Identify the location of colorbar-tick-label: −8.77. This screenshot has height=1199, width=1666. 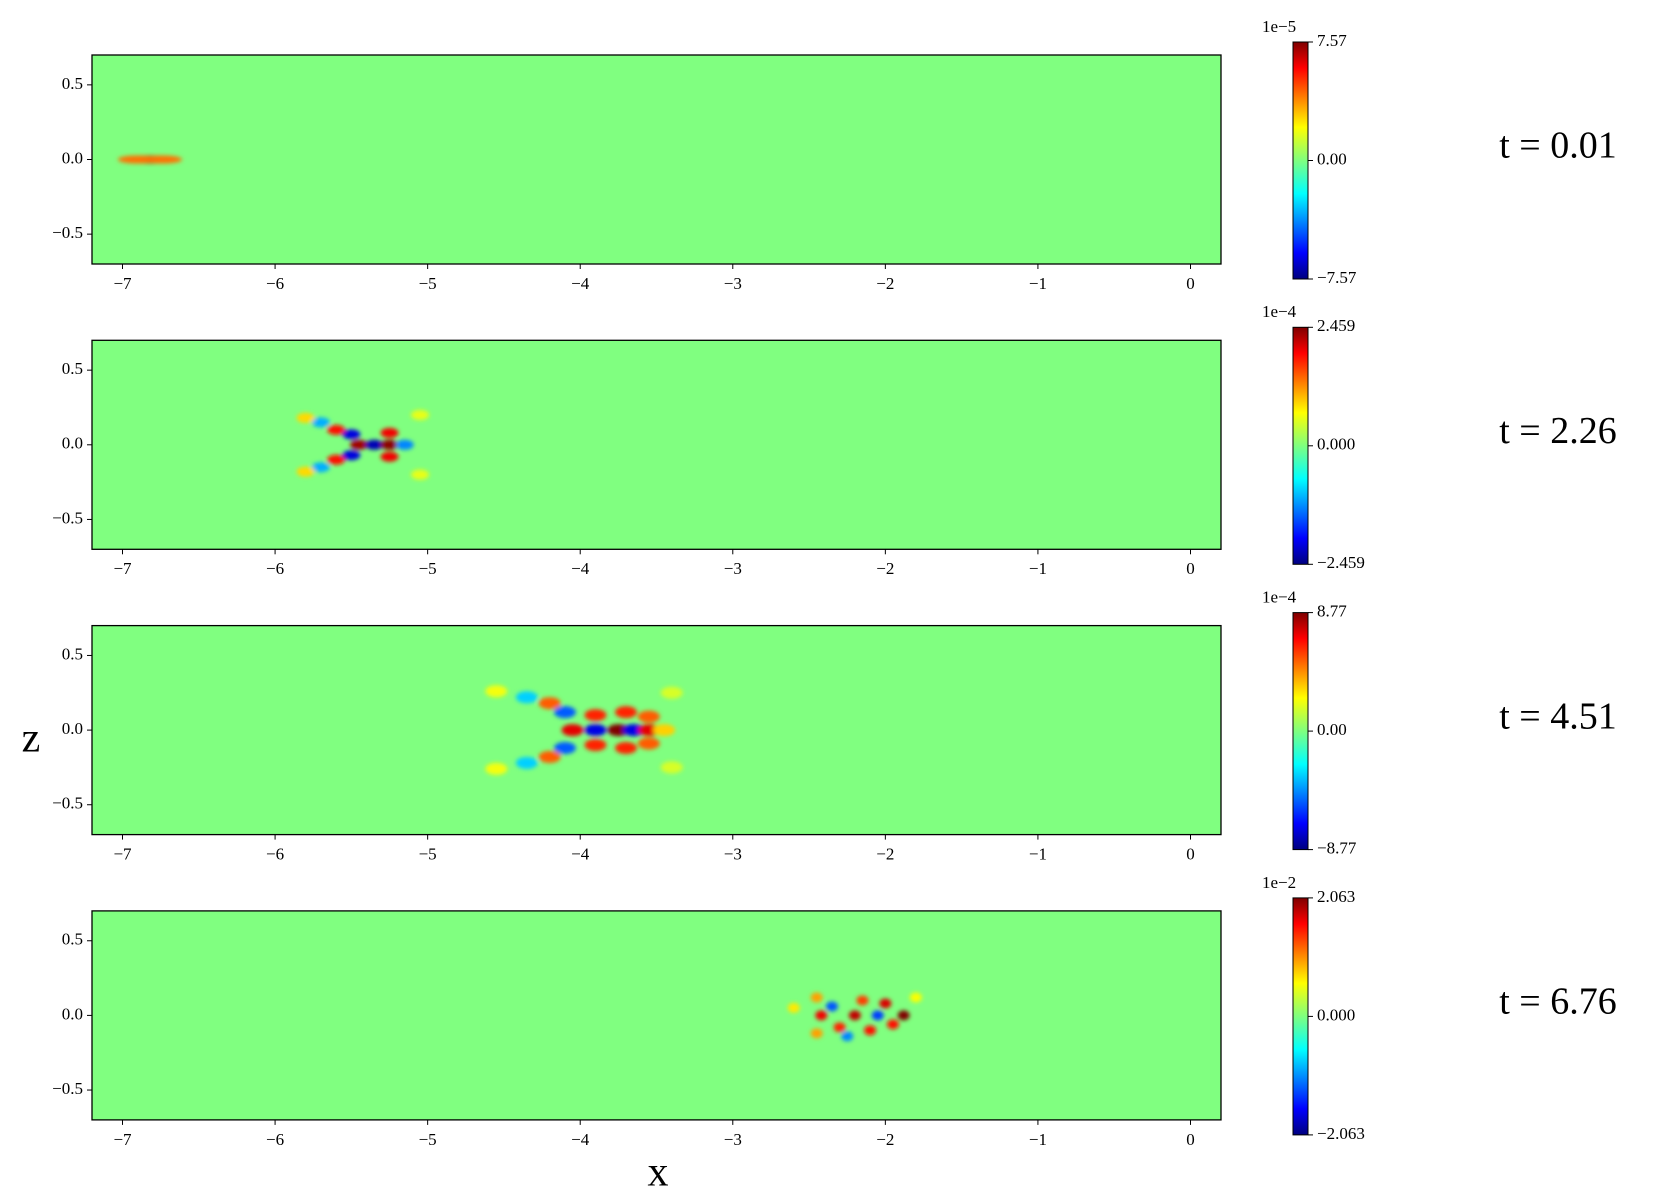
(1337, 848).